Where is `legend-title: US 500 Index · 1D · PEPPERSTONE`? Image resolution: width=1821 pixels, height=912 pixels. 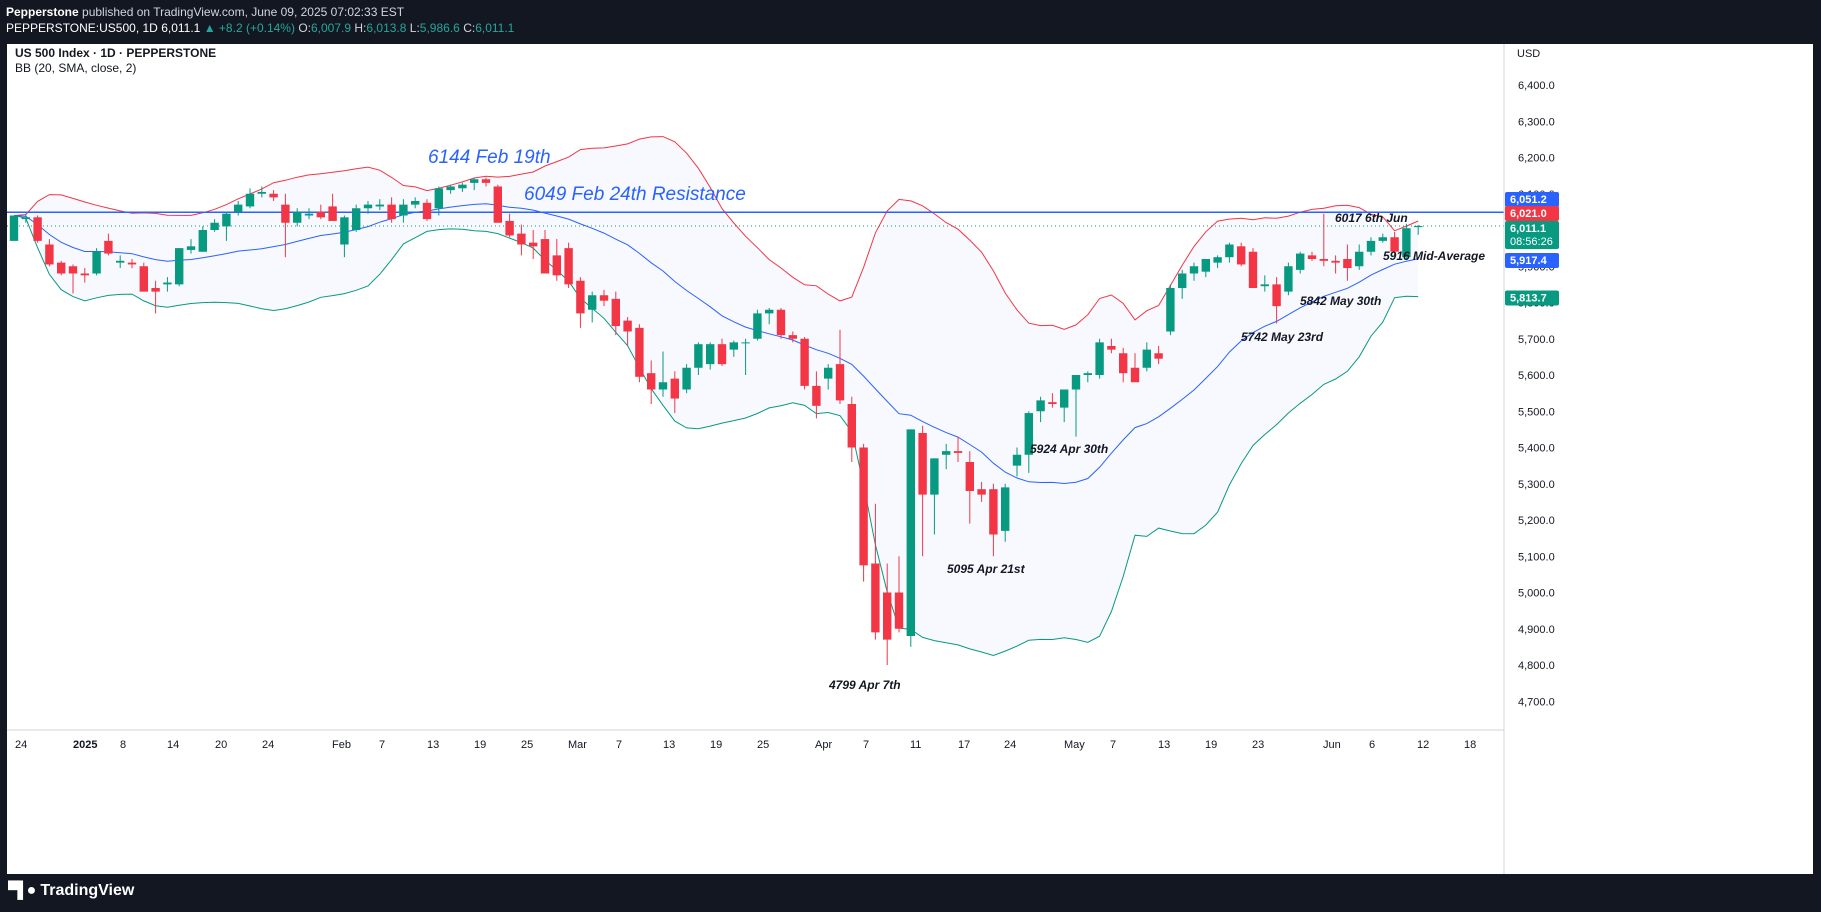
legend-title: US 500 Index · 1D · PEPPERSTONE is located at coordinates (115, 53).